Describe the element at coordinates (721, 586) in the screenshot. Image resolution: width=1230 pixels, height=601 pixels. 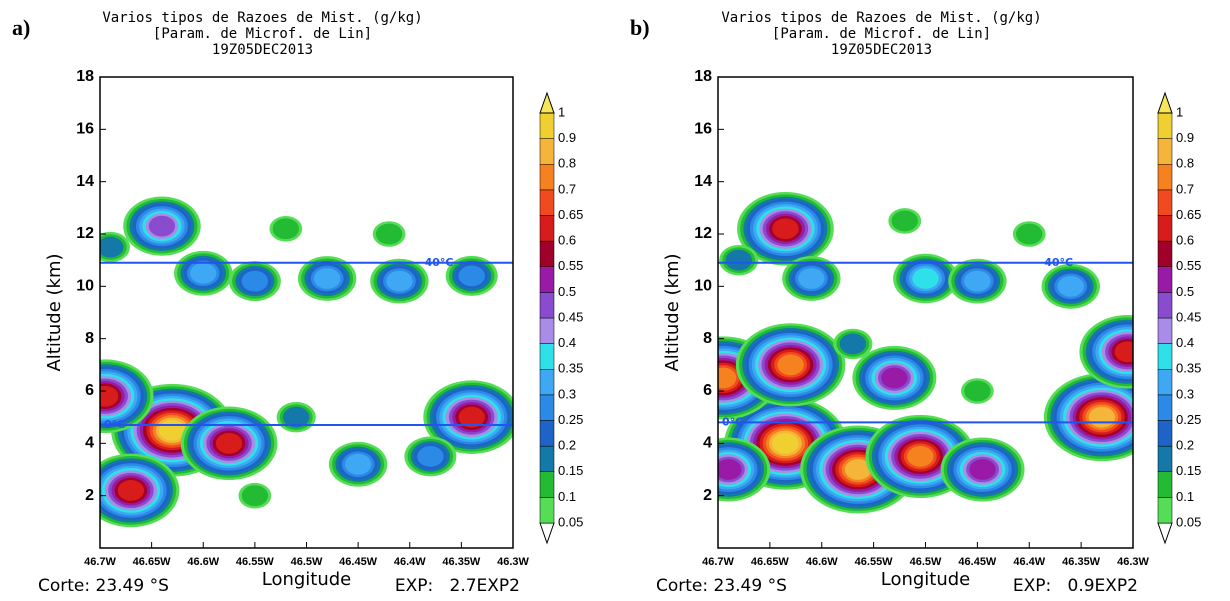
I see `footer-left: Corte: 23.49 °S` at that location.